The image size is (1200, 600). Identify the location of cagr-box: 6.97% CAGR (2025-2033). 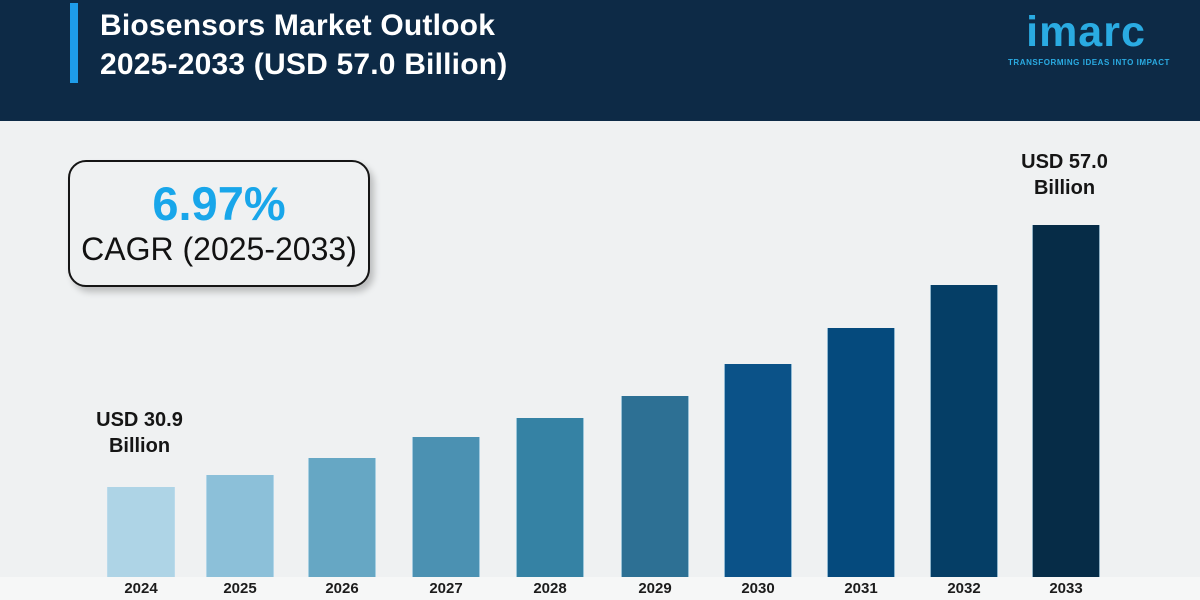
(219, 223).